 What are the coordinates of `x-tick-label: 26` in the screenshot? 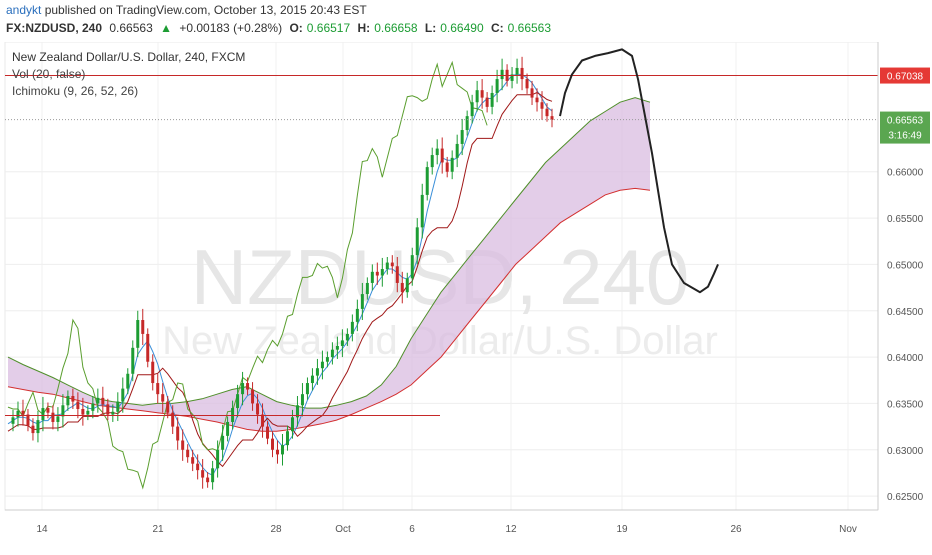 It's located at (736, 529).